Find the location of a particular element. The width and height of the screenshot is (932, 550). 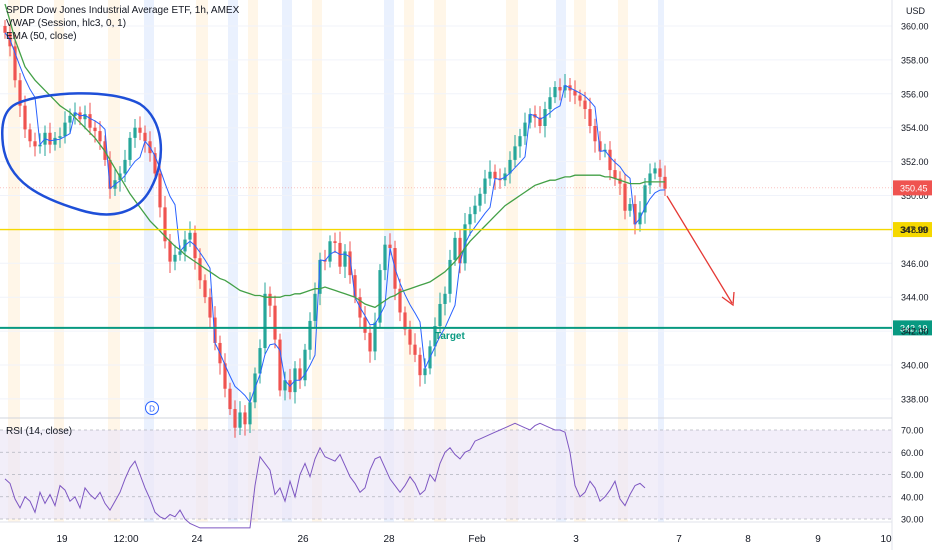

rsi-line is located at coordinates (325, 475).